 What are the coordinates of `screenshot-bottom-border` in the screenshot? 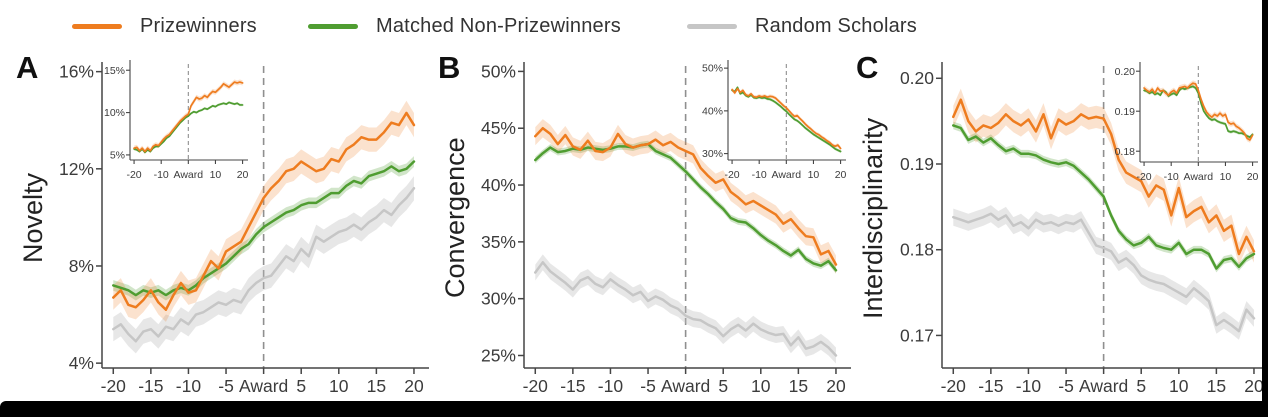 It's located at (634, 409).